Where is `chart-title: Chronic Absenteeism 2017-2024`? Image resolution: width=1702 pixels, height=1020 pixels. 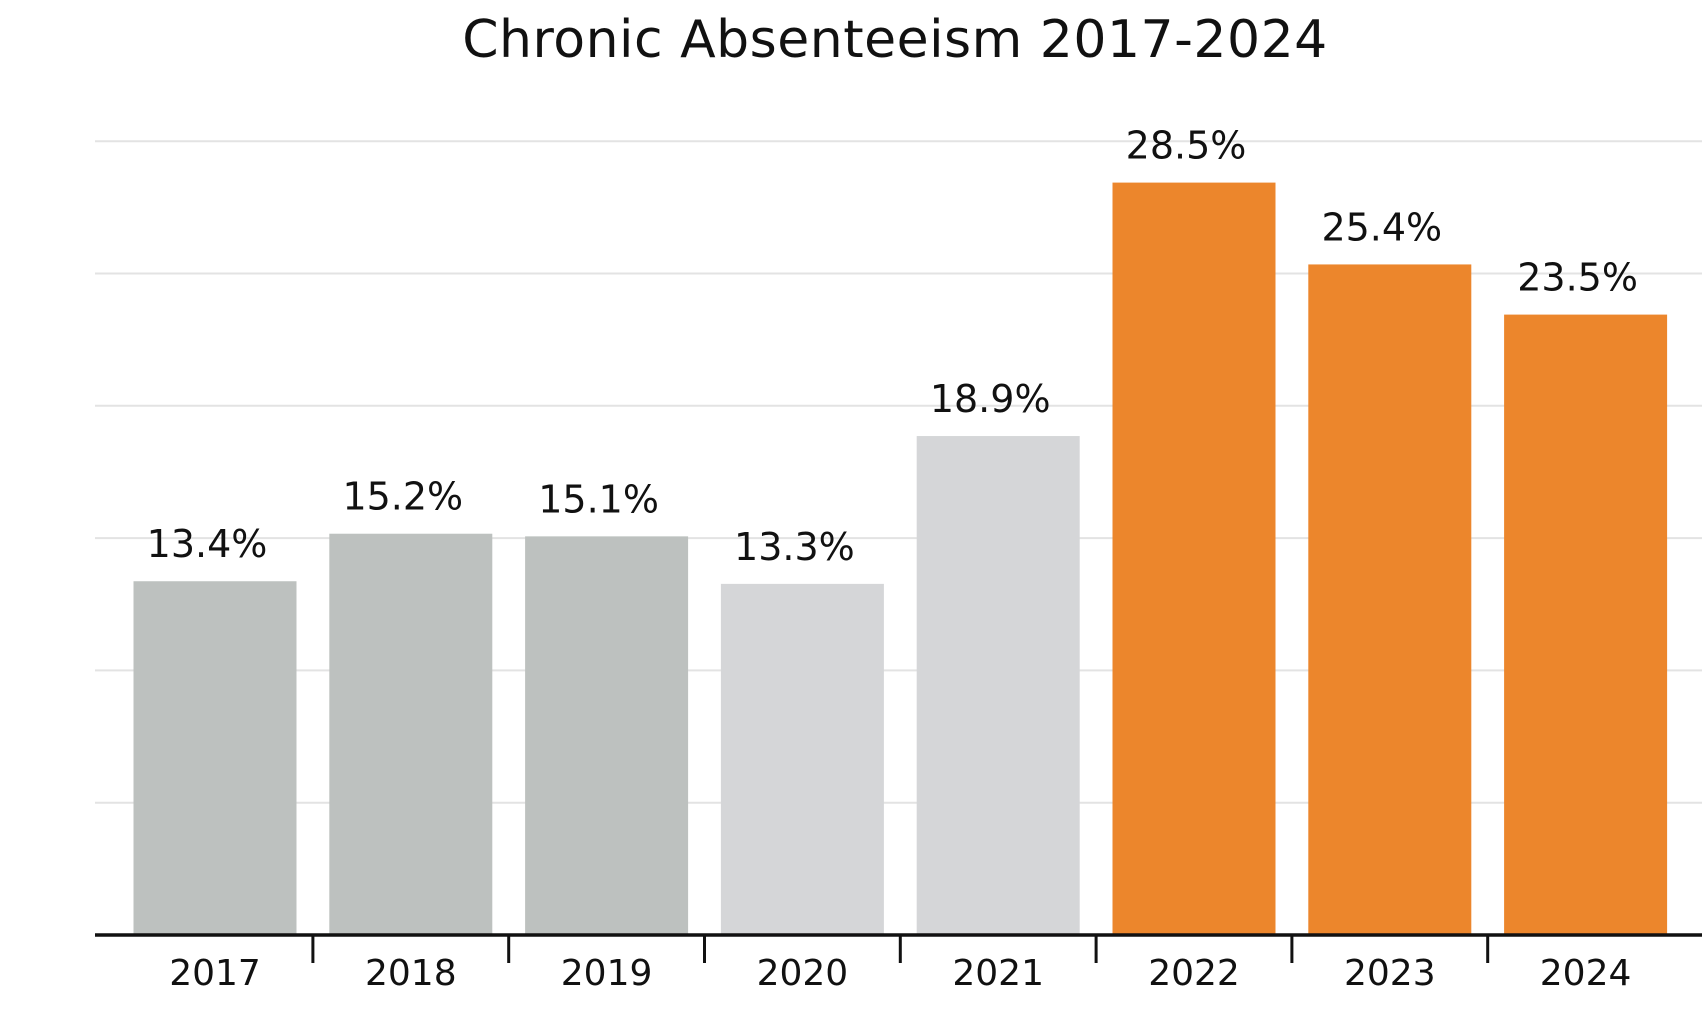
chart-title: Chronic Absenteeism 2017-2024 is located at coordinates (895, 40).